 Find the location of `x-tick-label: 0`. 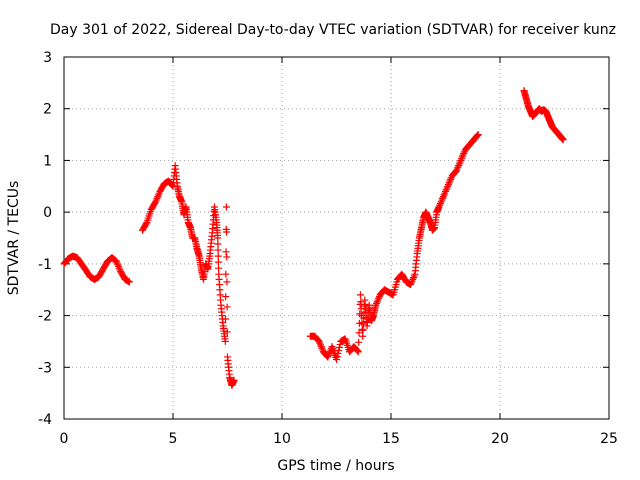

x-tick-label: 0 is located at coordinates (64, 439).